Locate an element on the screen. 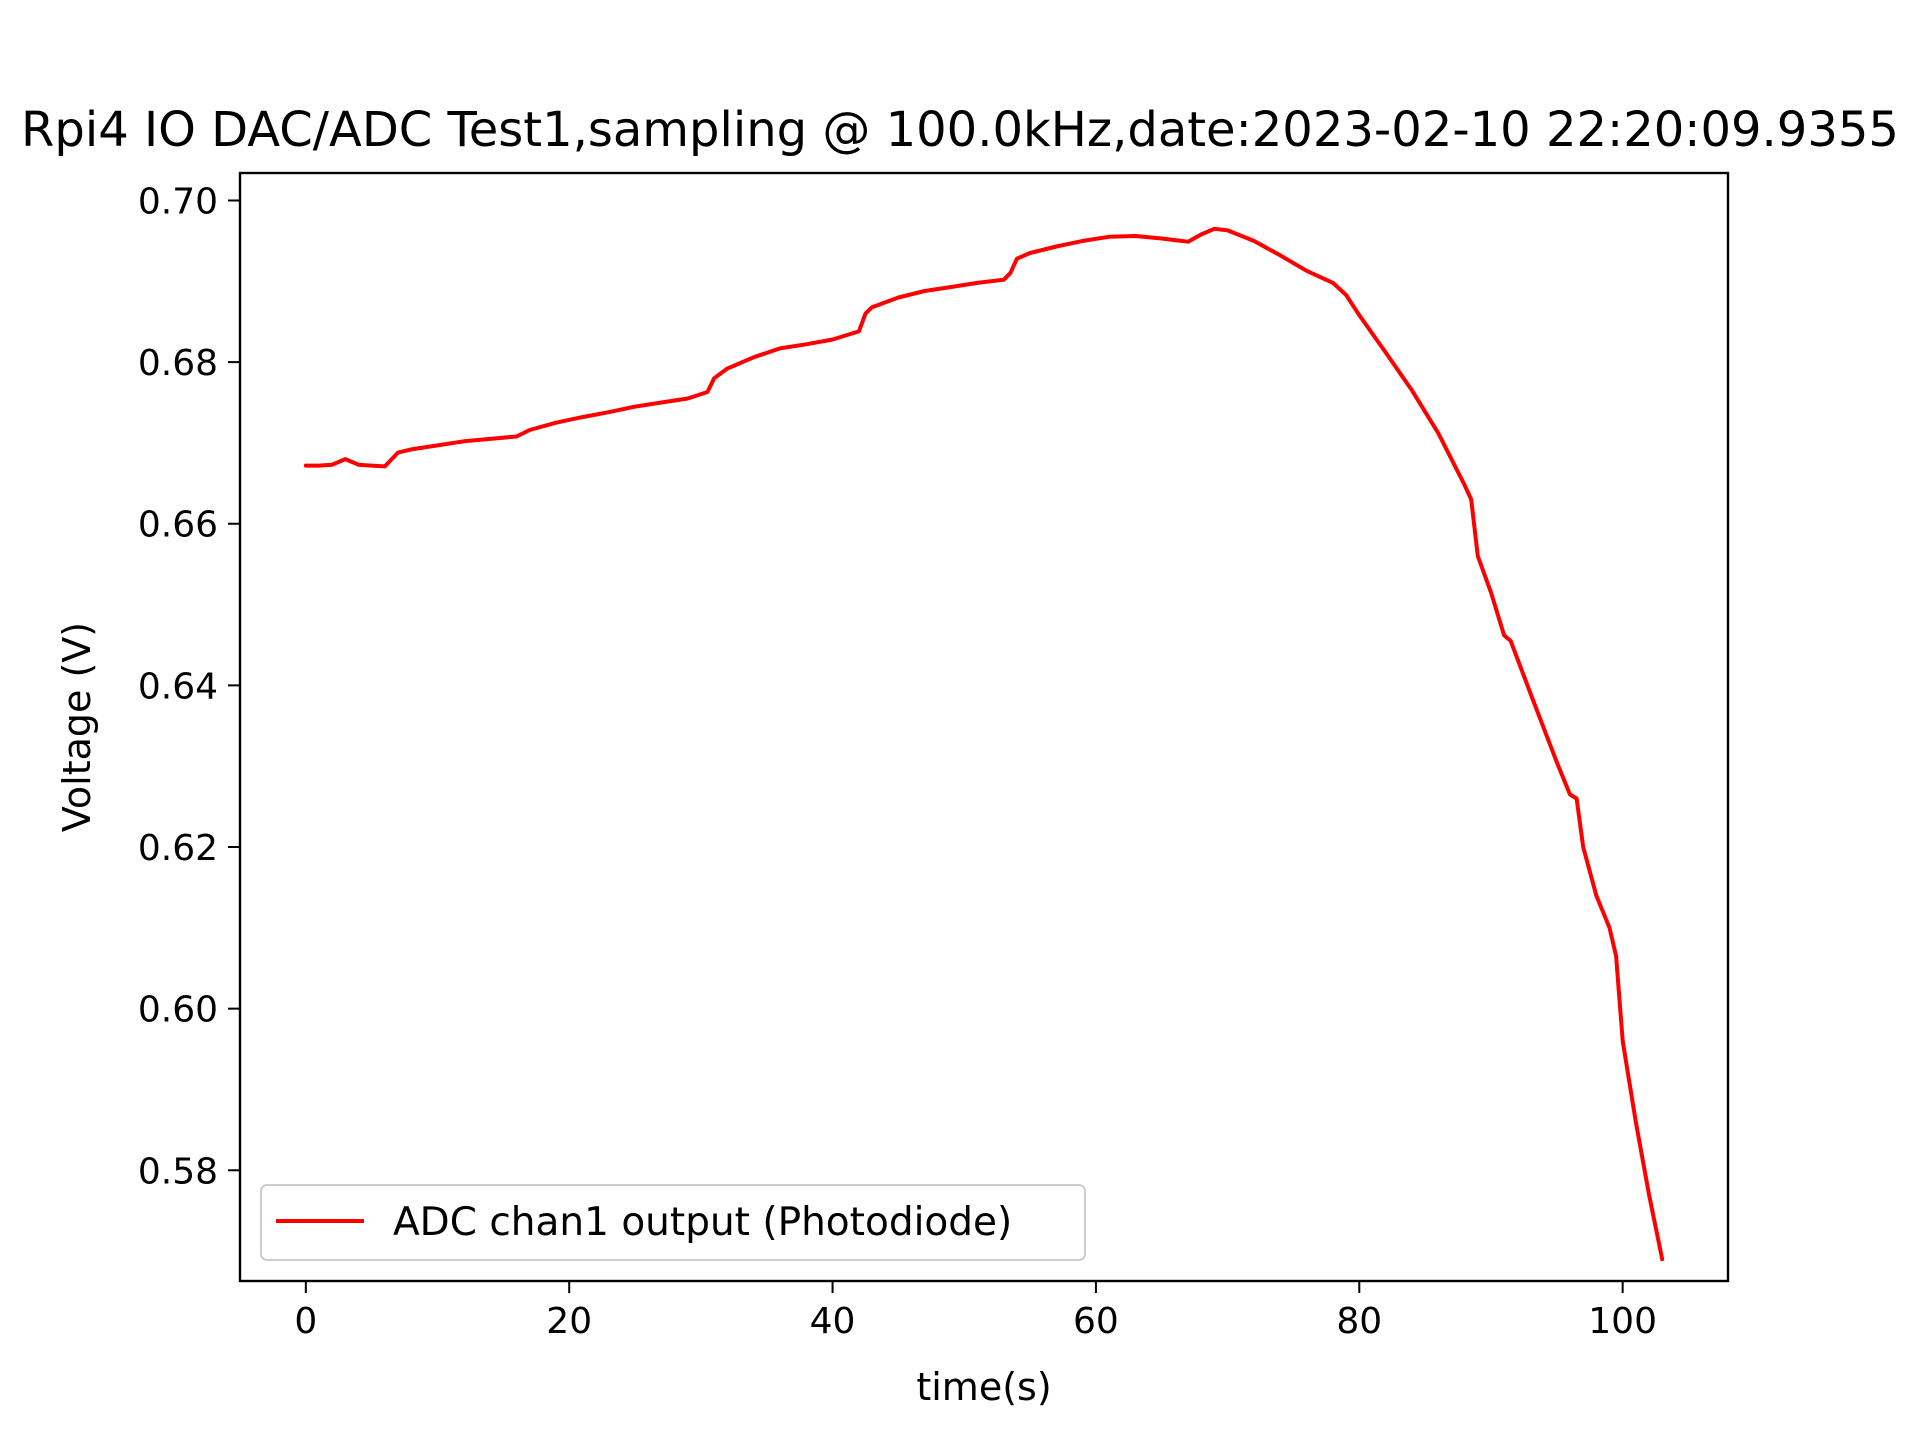  y-tick-label: 0.70 is located at coordinates (178, 201).